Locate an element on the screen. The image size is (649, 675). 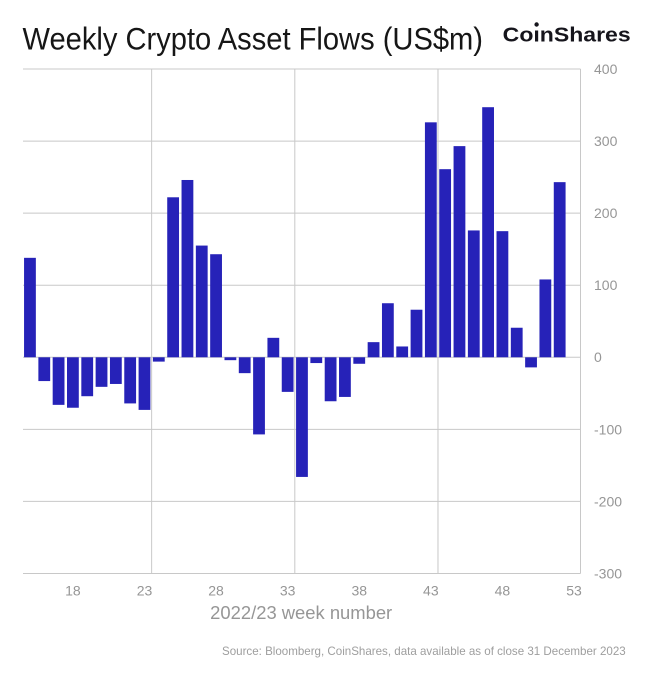
svg-text: CoınShares is located at coordinates (567, 36).